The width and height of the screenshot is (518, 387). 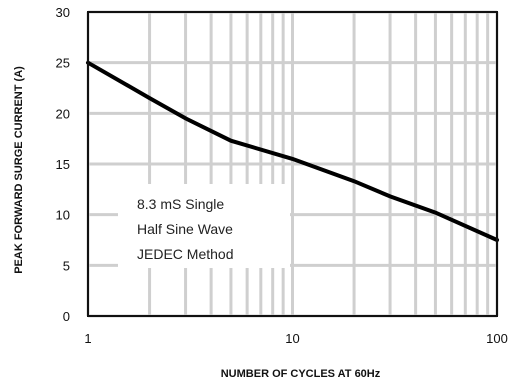 I want to click on y-tick-label: 15, so click(x=63, y=164).